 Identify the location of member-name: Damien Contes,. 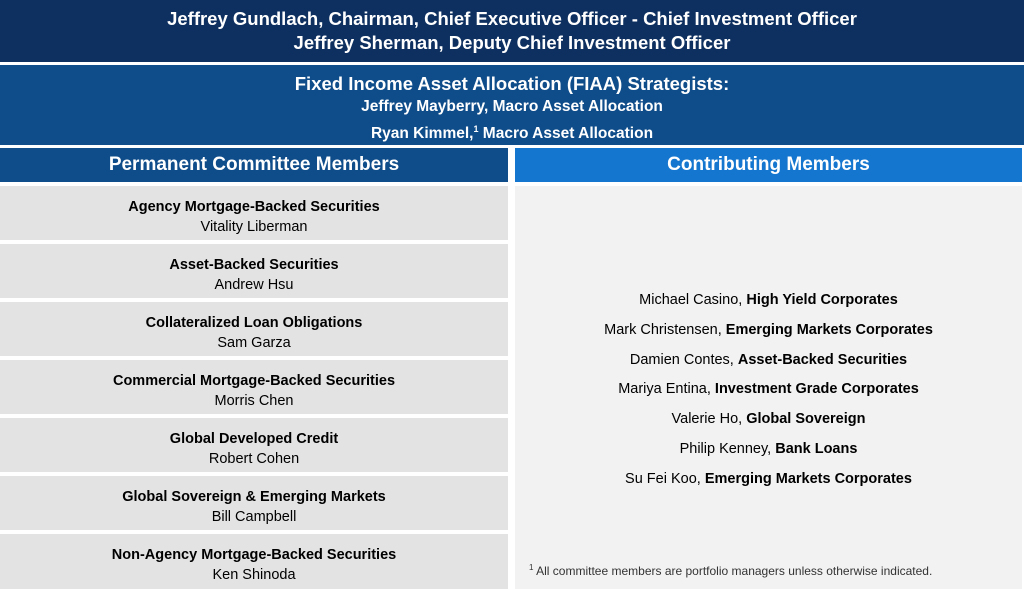
(683, 359).